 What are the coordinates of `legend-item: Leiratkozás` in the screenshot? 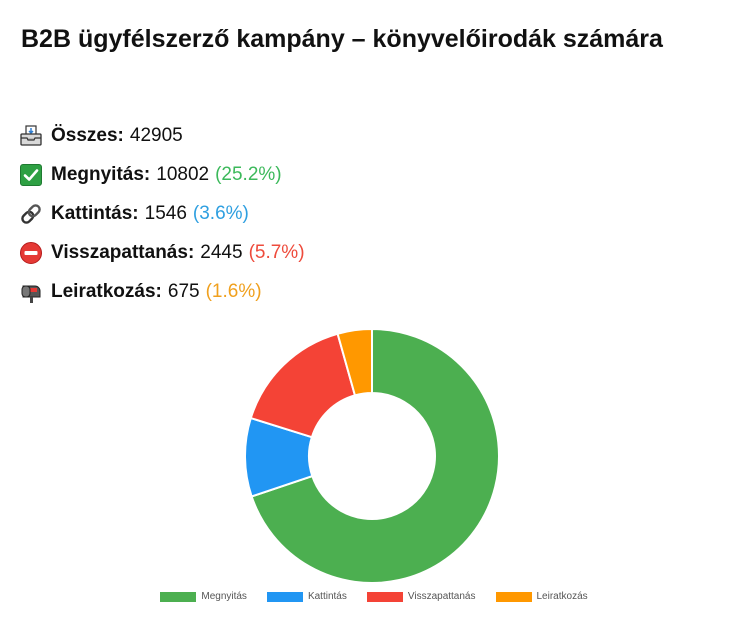 It's located at (541, 596).